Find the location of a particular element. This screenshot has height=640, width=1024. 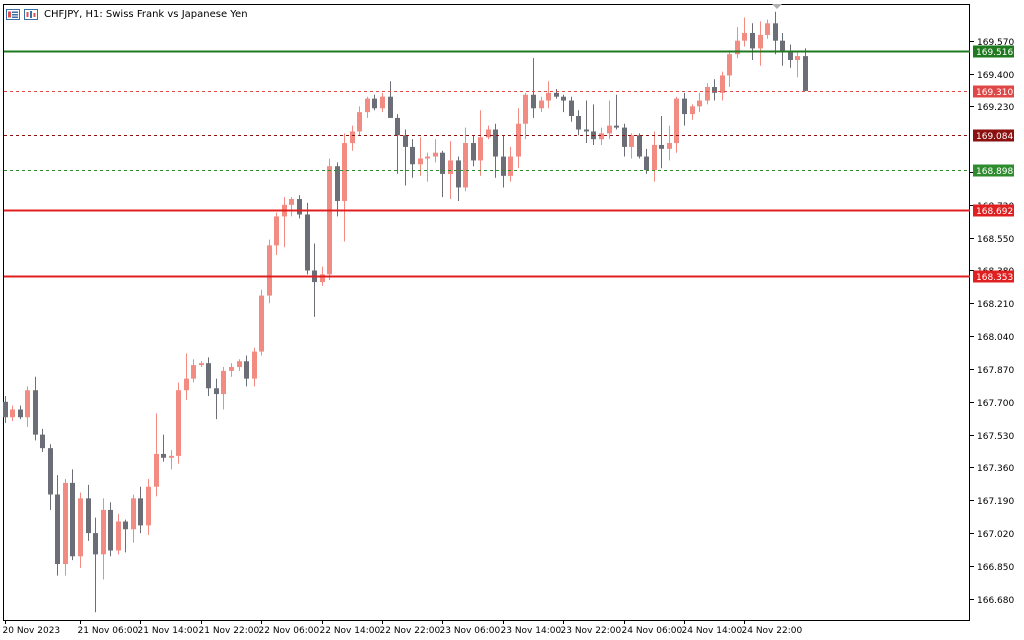

indicator-icon is located at coordinates (31, 14).